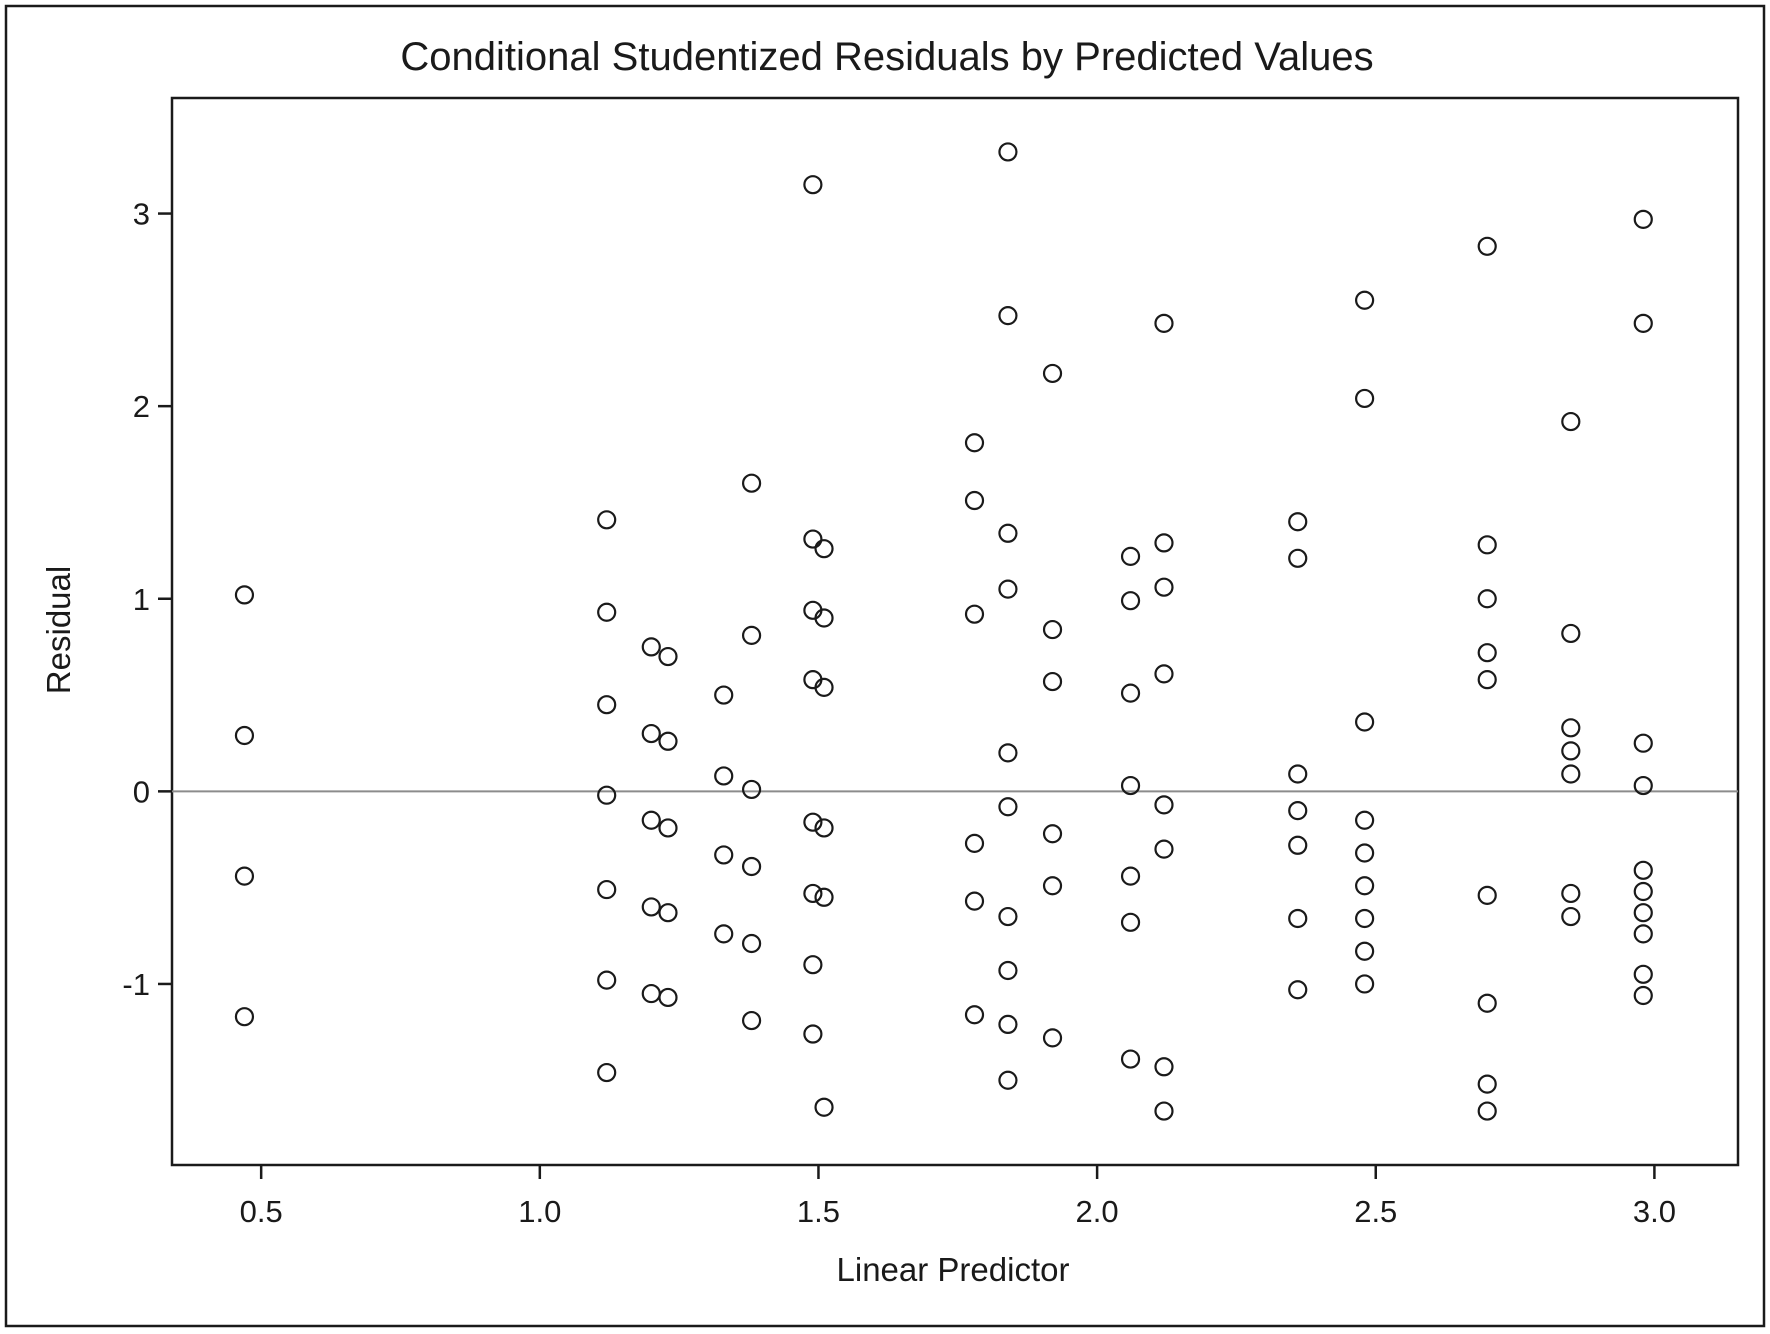 The height and width of the screenshot is (1334, 1770). I want to click on y-tick-label: 2, so click(141, 406).